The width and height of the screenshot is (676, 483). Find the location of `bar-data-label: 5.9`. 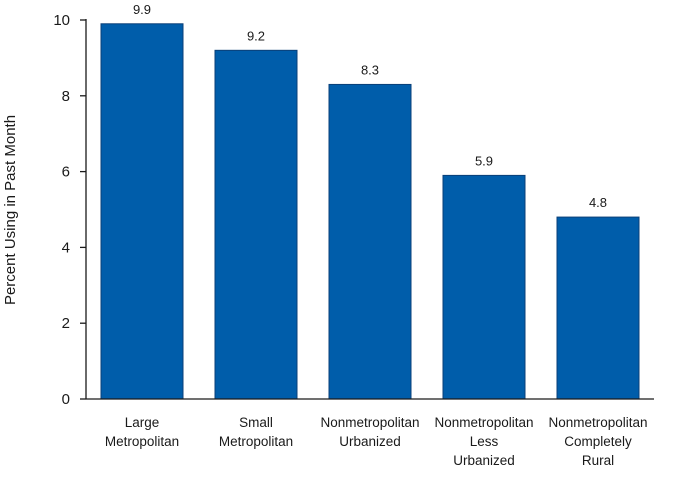

bar-data-label: 5.9 is located at coordinates (484, 160).